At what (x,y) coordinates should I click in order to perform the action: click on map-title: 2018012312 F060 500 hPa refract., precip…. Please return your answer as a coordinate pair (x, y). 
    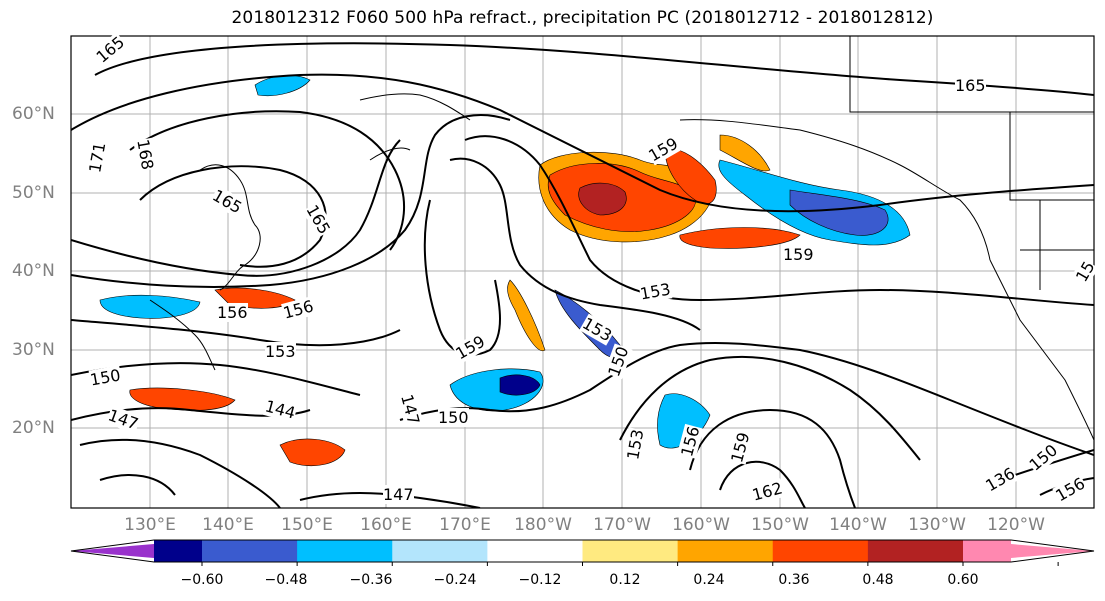
    Looking at the image, I should click on (582, 18).